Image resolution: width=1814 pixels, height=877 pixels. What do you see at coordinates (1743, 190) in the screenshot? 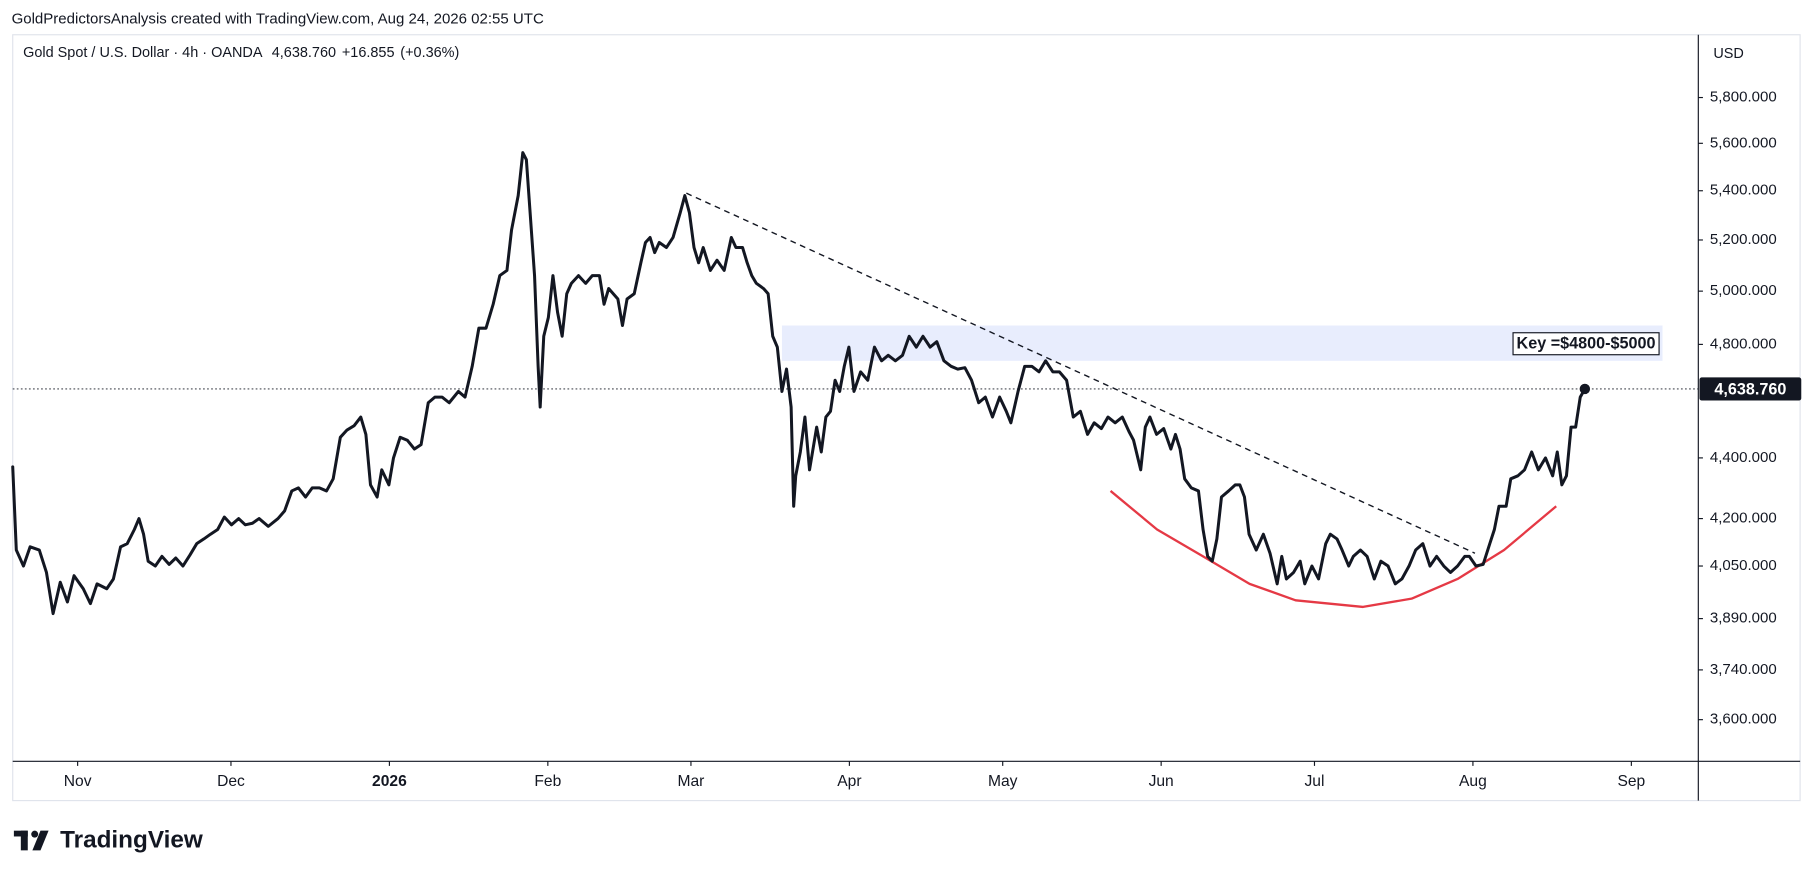
I see `y-tick-label: 5,400.000` at bounding box center [1743, 190].